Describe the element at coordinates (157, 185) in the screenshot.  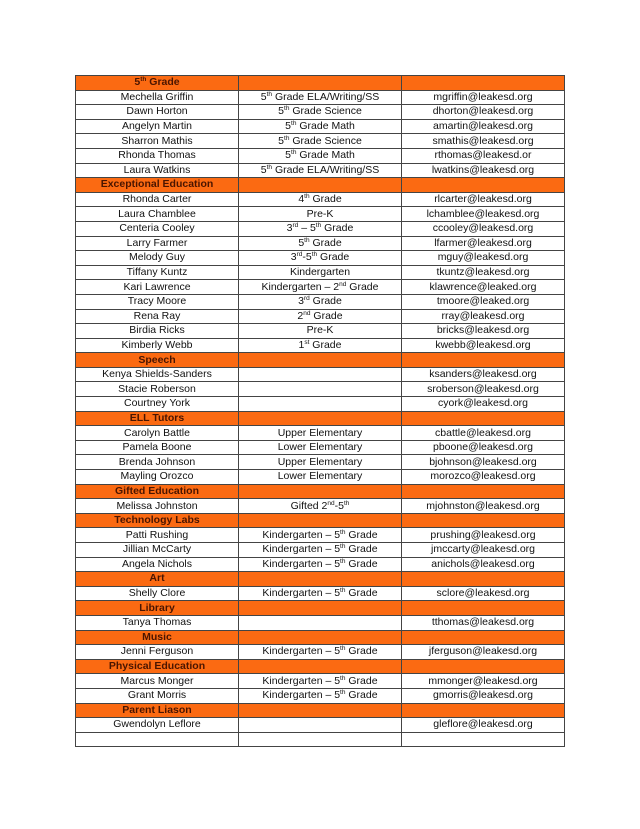
I see `section-title: Exceptional Education` at that location.